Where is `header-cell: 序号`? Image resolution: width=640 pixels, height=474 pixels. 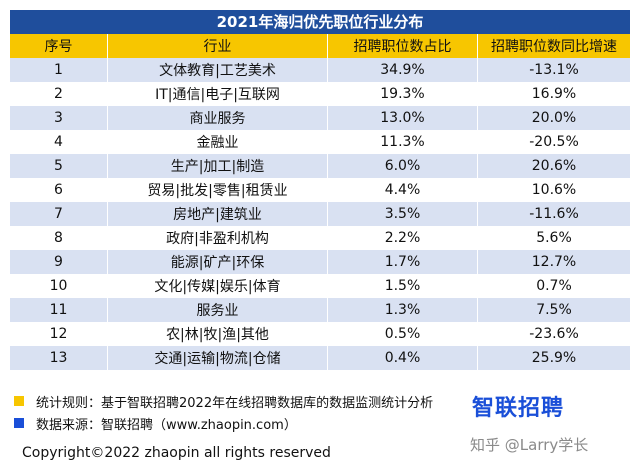
header-cell: 序号 is located at coordinates (59, 46).